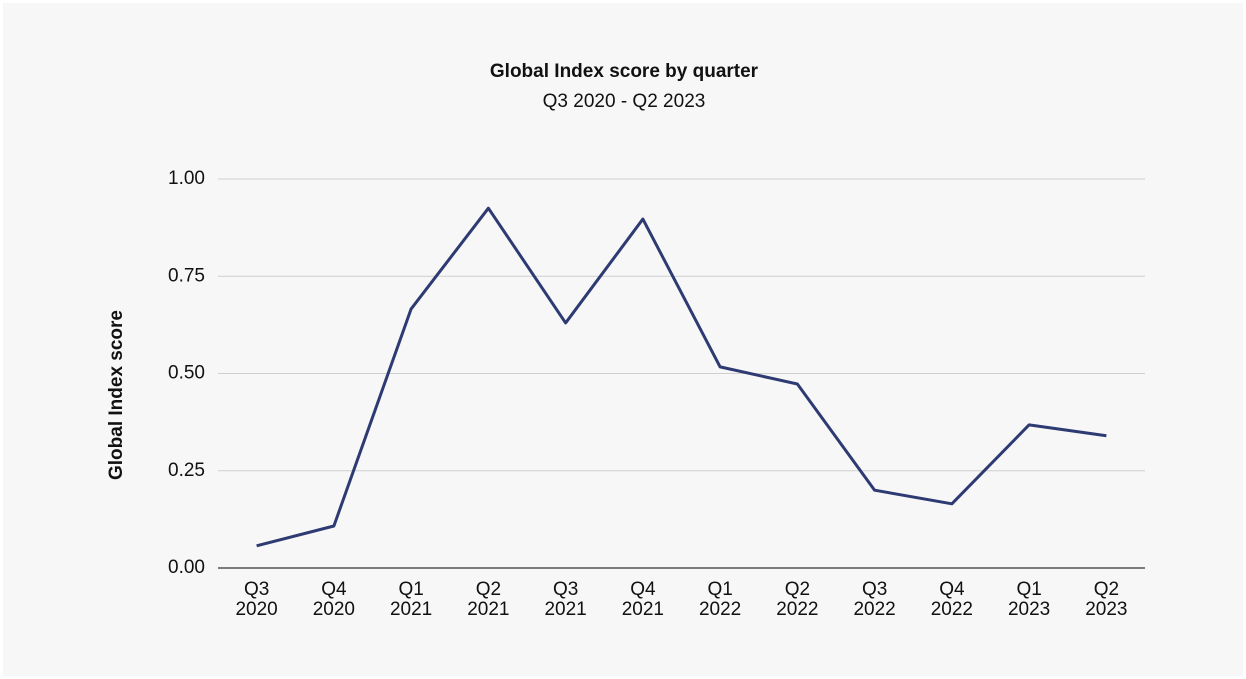 This screenshot has height=679, width=1246. Describe the element at coordinates (411, 599) in the screenshot. I see `x-tick-label: Q1 2021` at that location.